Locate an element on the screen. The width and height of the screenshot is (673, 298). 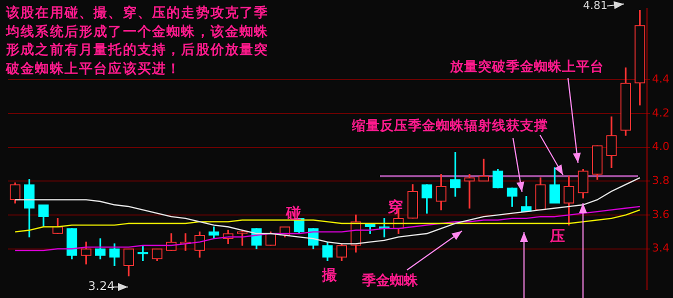
y-tick-label: 3.6 is located at coordinates (661, 214).